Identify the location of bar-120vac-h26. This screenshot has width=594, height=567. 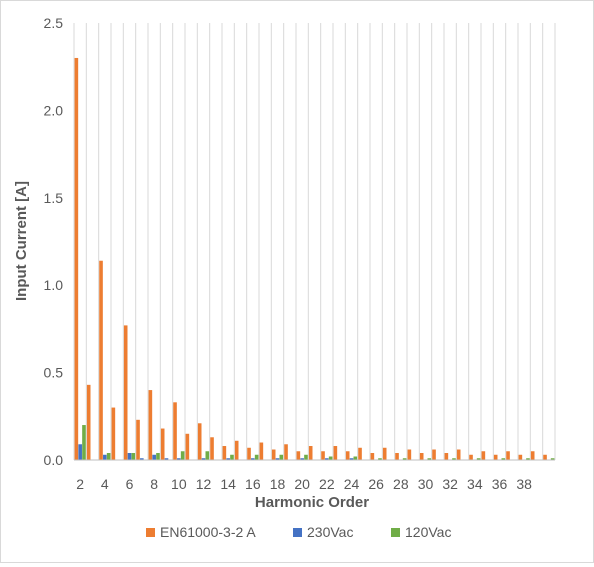
(380, 459).